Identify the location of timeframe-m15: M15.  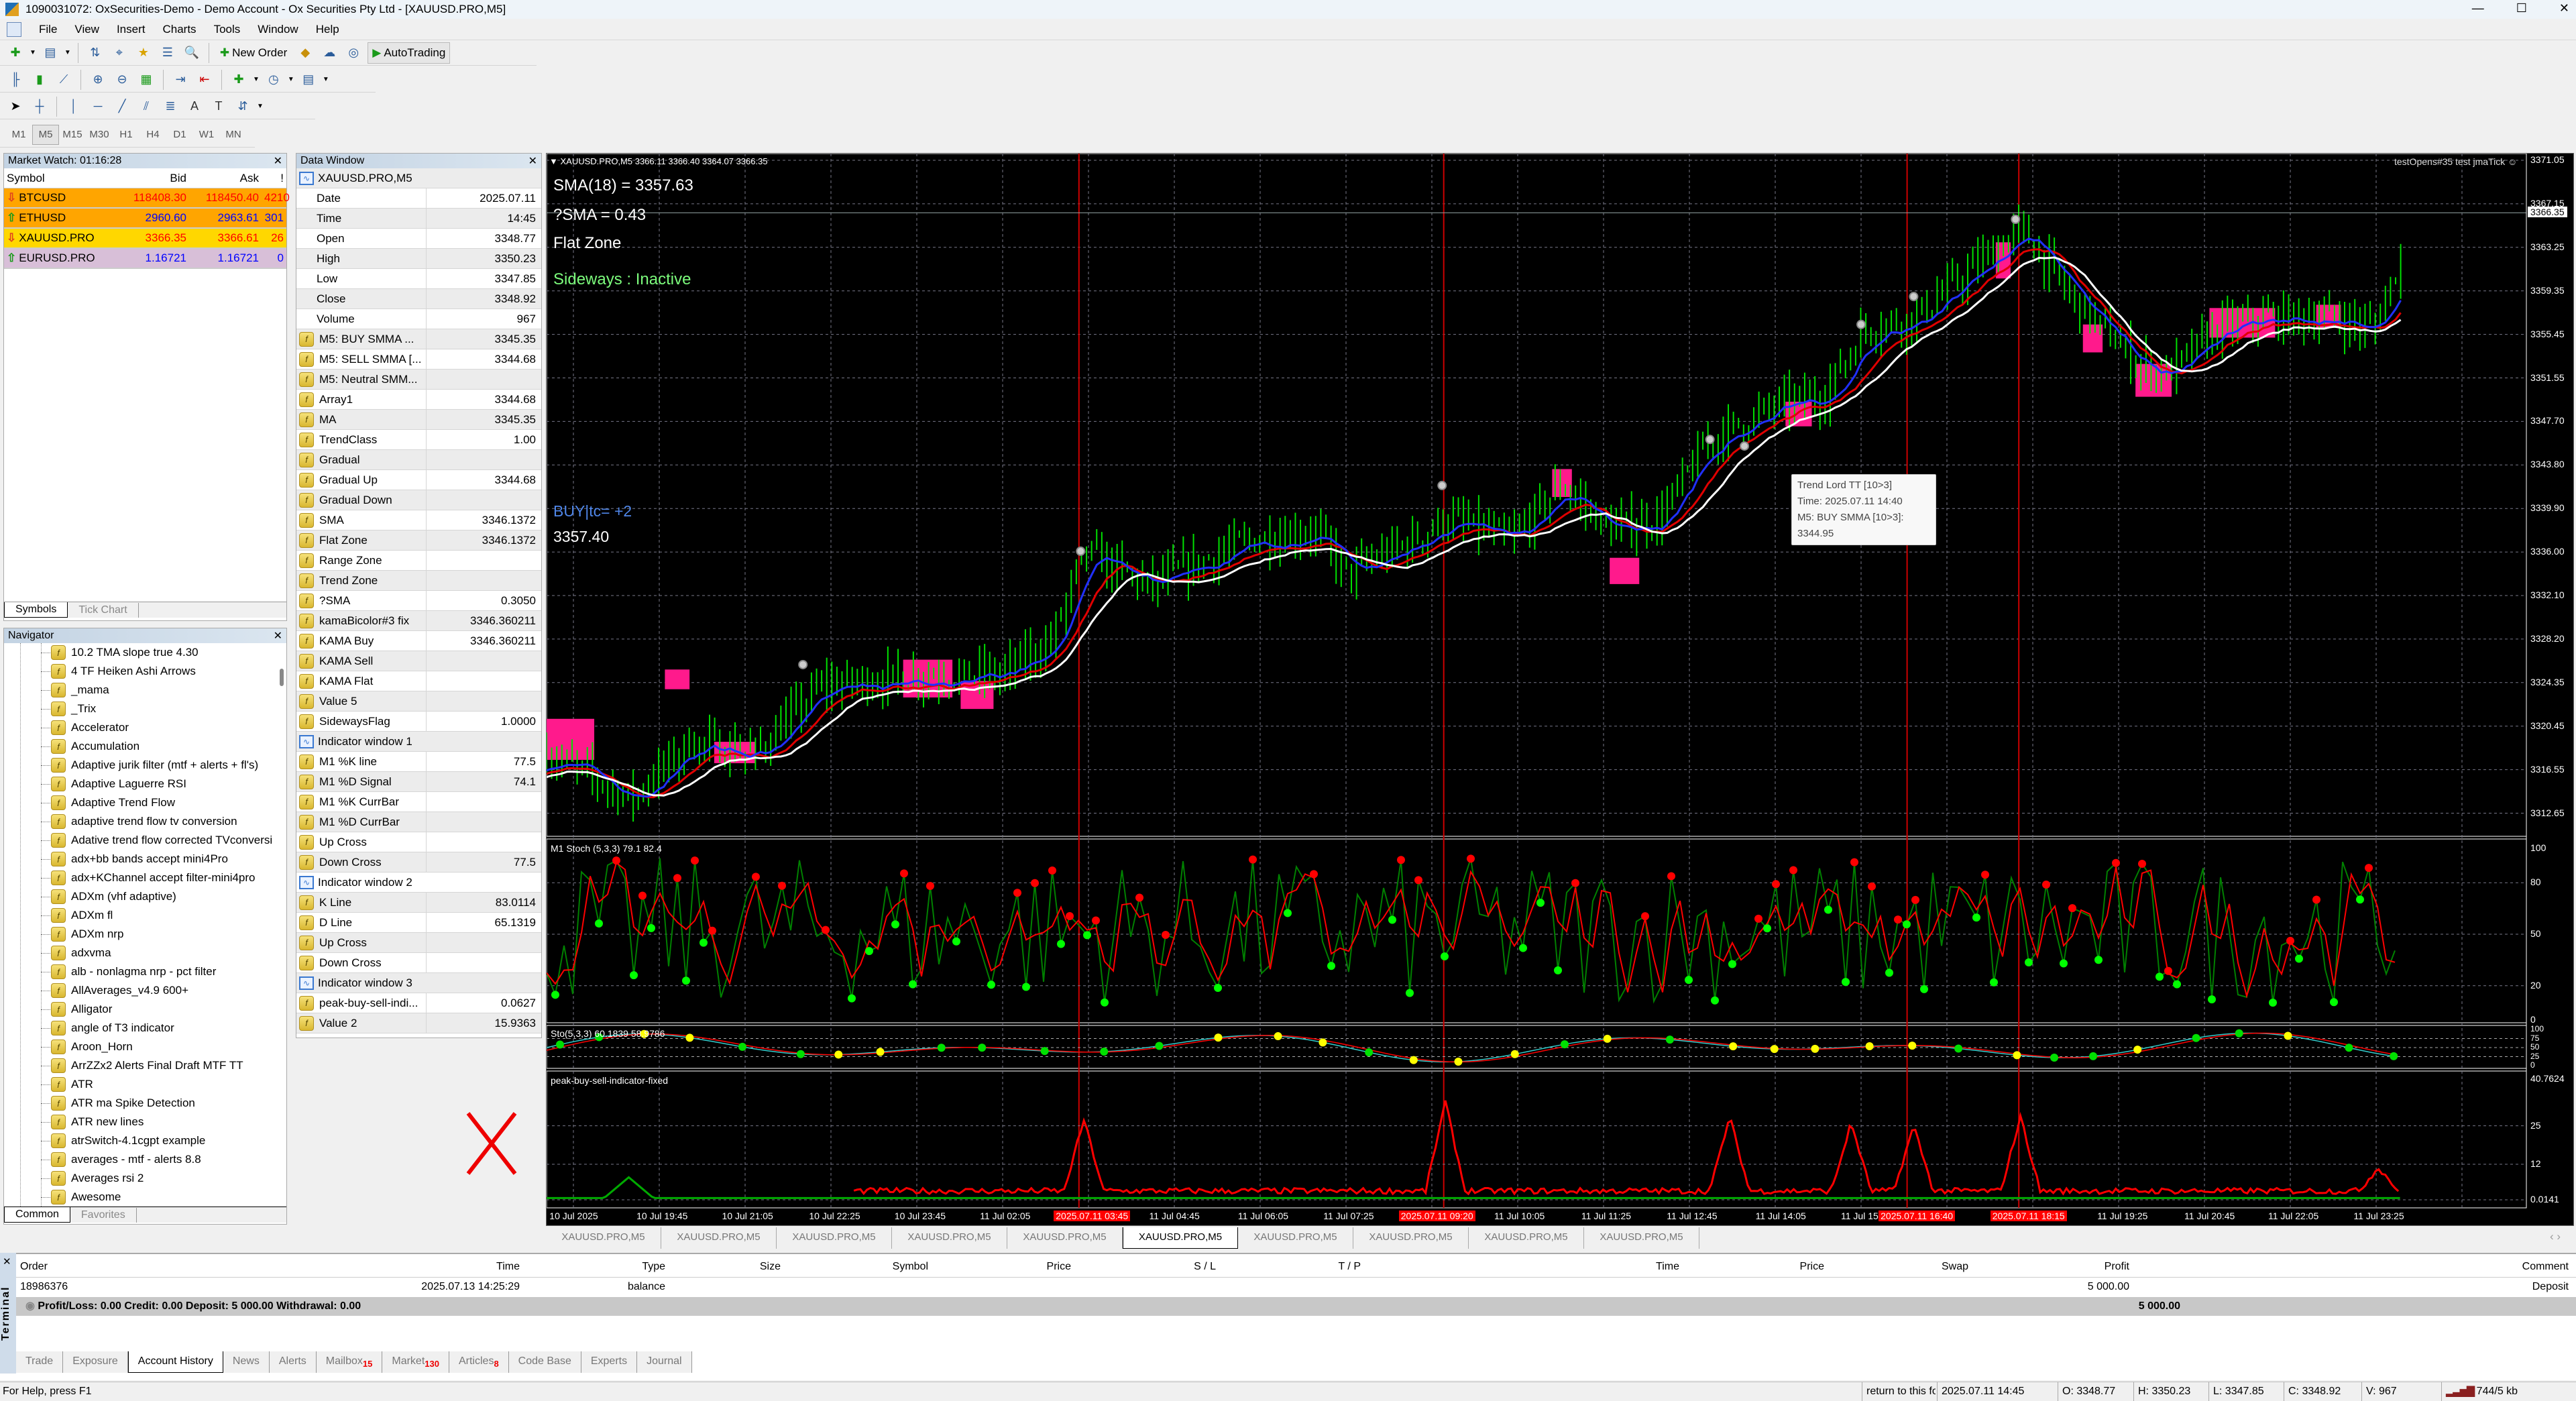
(72, 134).